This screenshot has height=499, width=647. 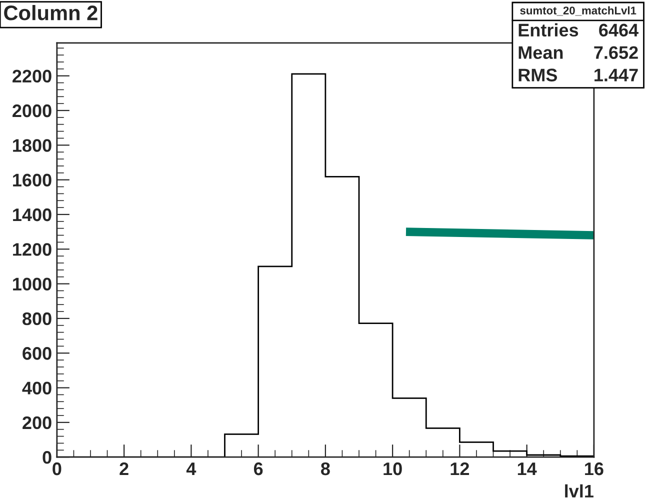 I want to click on annotation: RMS, so click(x=538, y=75).